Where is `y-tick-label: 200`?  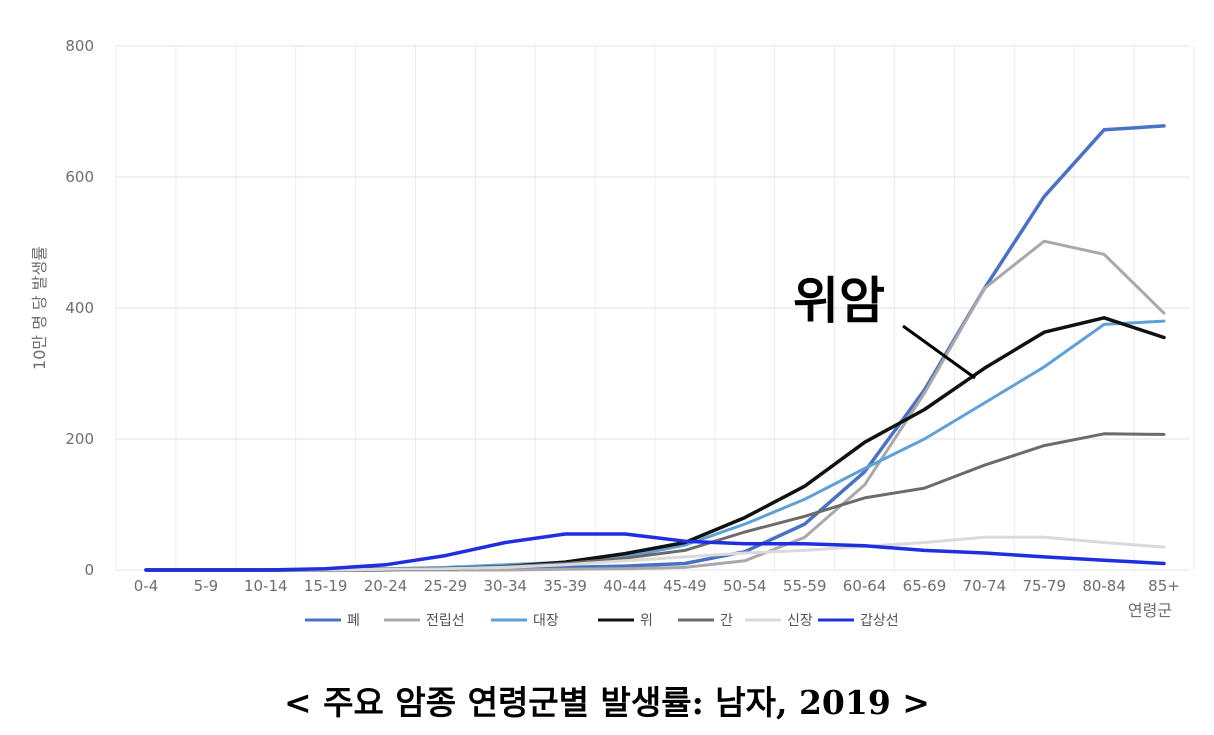
y-tick-label: 200 is located at coordinates (79, 439).